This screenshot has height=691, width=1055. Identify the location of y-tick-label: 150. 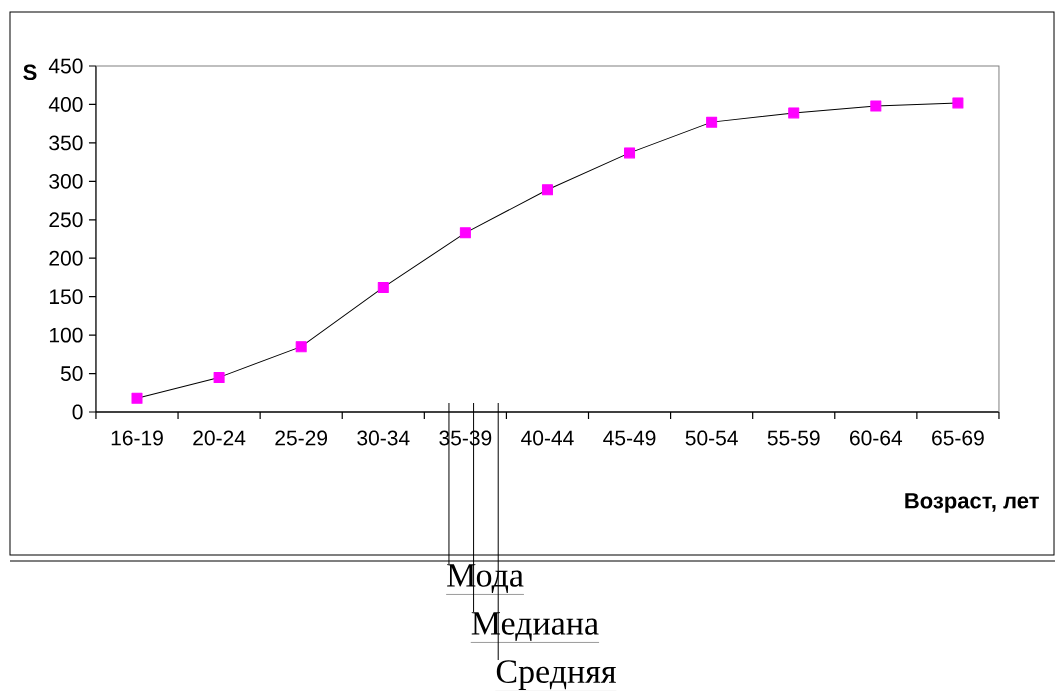
(66, 297).